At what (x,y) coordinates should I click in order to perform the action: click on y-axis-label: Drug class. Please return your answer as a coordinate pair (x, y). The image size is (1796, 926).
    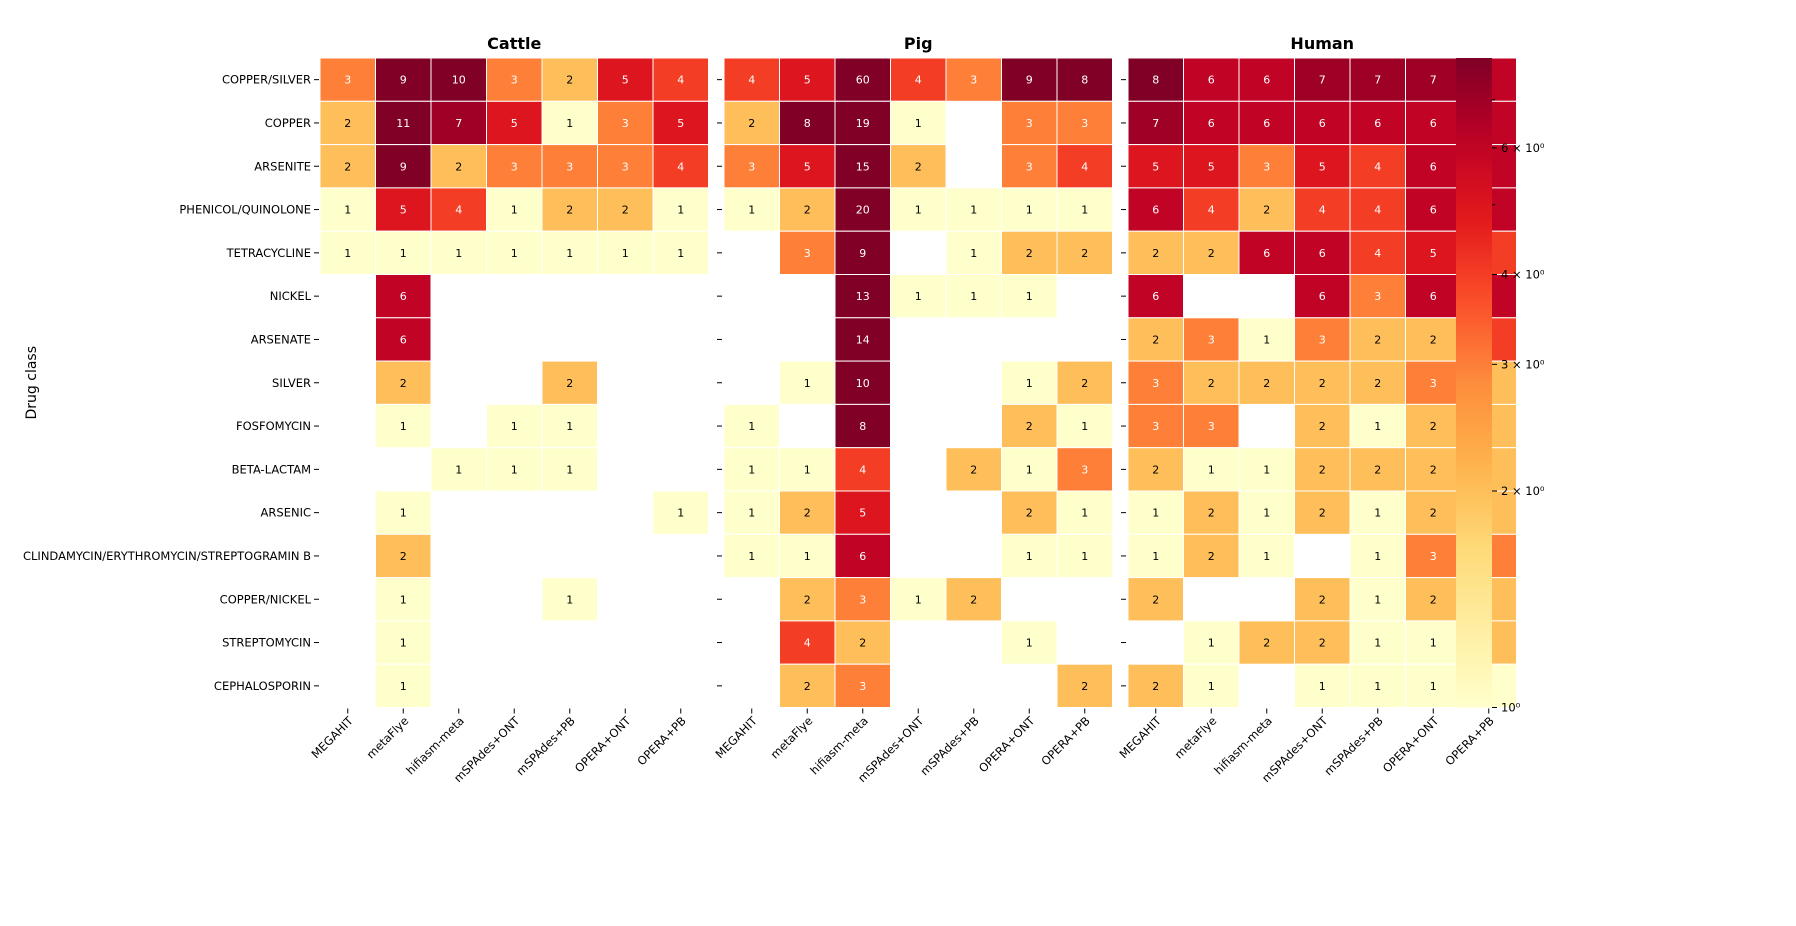
    Looking at the image, I should click on (32, 383).